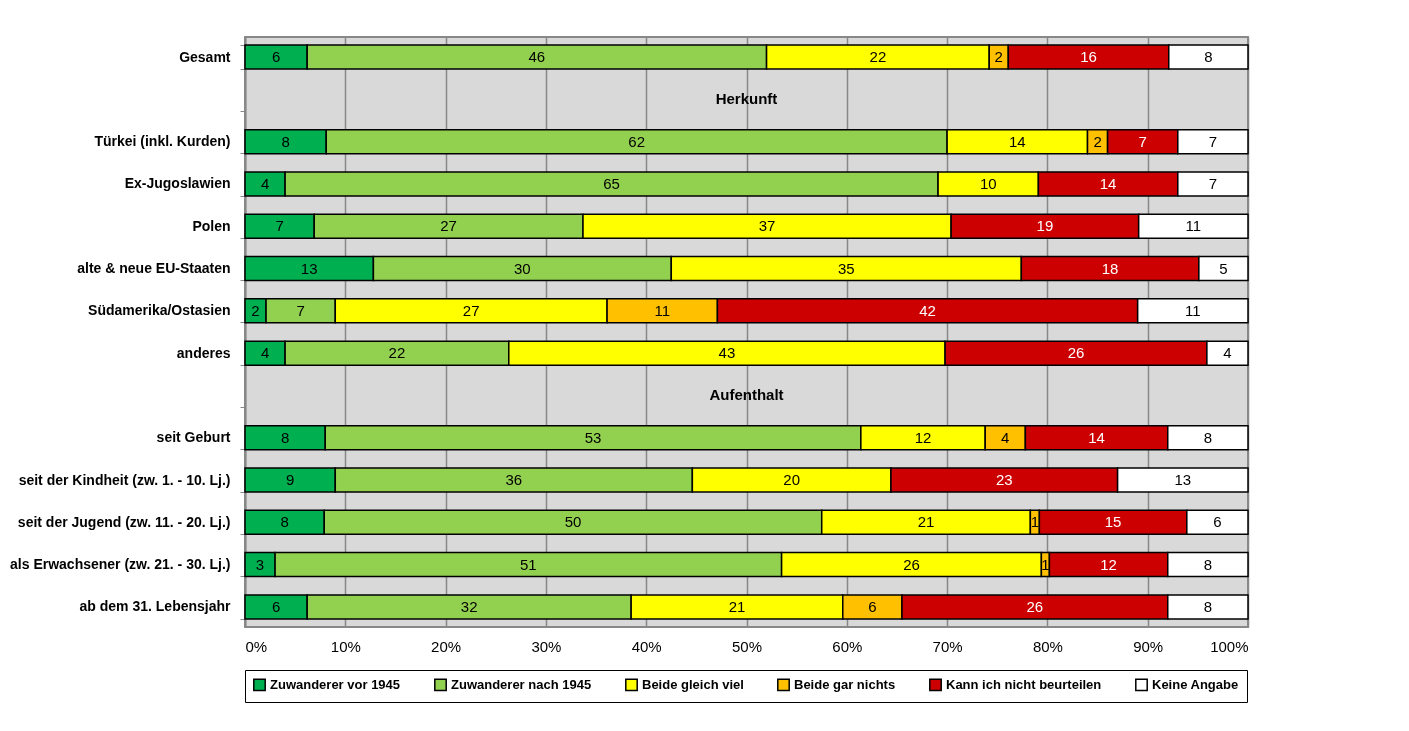 This screenshot has height=731, width=1409. Describe the element at coordinates (845, 684) in the screenshot. I see `legend-label: Beide gar nichts` at that location.